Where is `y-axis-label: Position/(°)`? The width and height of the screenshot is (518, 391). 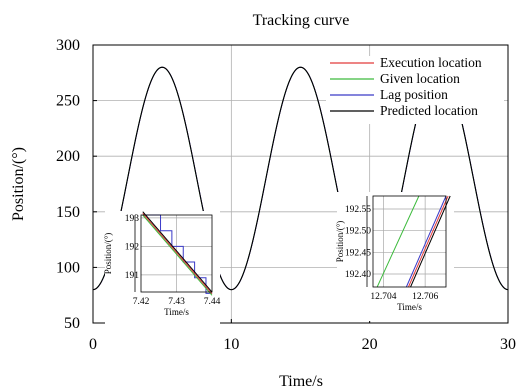 y-axis-label: Position/(°) is located at coordinates (18, 184).